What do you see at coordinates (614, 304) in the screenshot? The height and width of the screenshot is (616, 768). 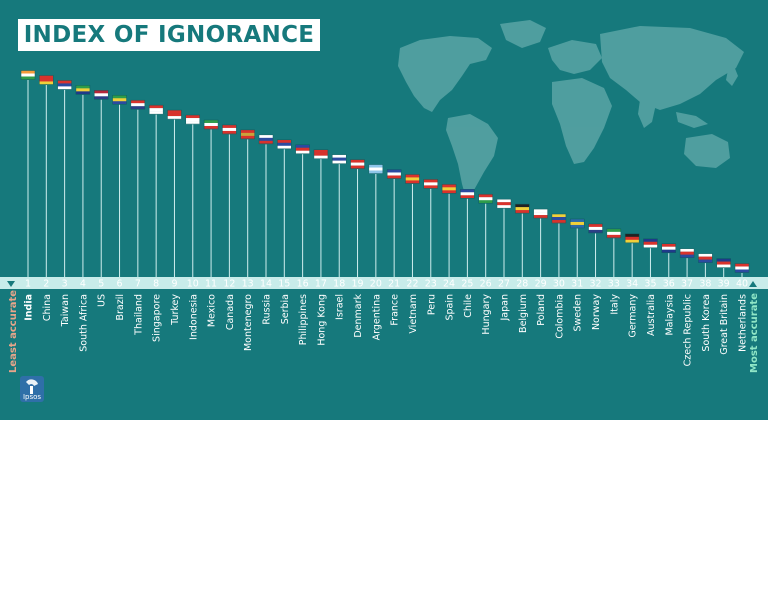 I see `country-label: Italy` at bounding box center [614, 304].